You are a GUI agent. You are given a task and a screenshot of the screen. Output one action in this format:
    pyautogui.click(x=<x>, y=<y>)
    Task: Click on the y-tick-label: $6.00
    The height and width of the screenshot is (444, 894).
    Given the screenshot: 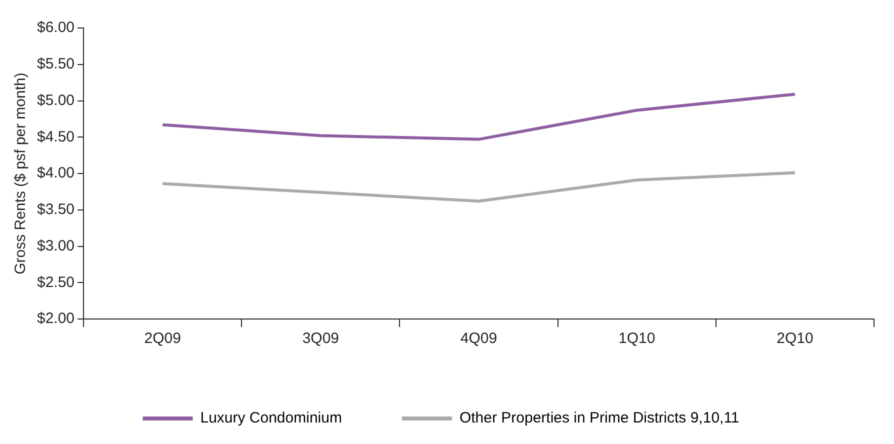 What is the action you would take?
    pyautogui.click(x=55, y=27)
    